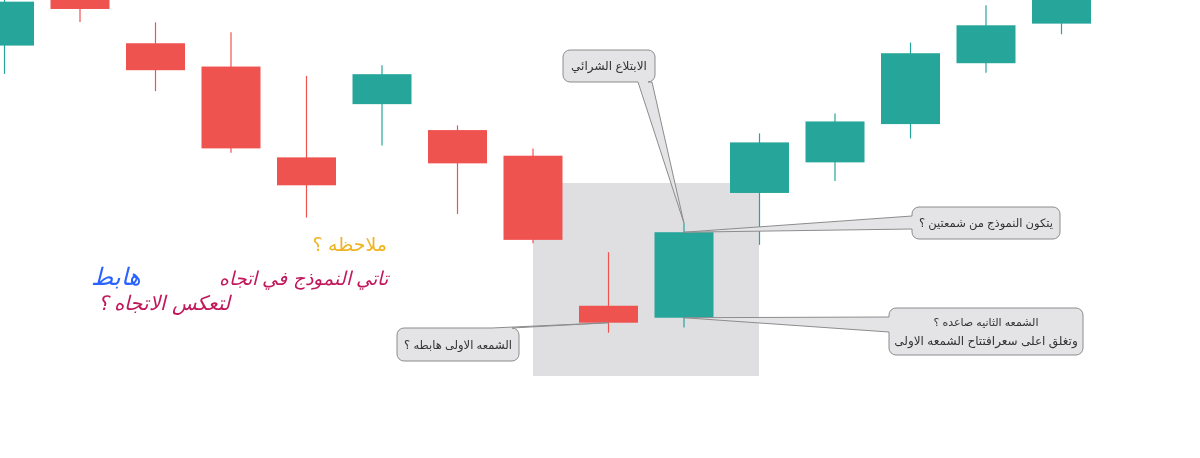  I want to click on annotation: الابتلاع الشرائي, so click(609, 67).